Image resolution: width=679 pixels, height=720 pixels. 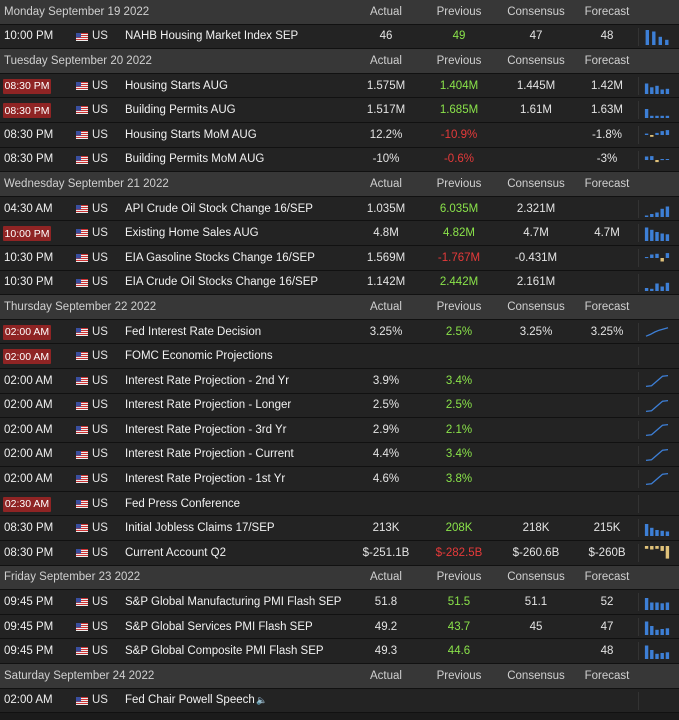 What do you see at coordinates (459, 233) in the screenshot?
I see `previous-value: 4.82M` at bounding box center [459, 233].